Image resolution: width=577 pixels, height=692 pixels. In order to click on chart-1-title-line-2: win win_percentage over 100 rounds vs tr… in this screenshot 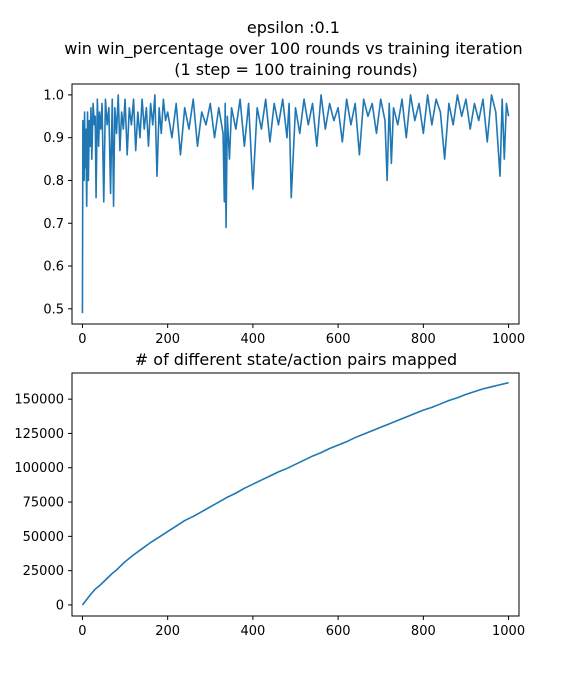, I will do `click(293, 49)`.